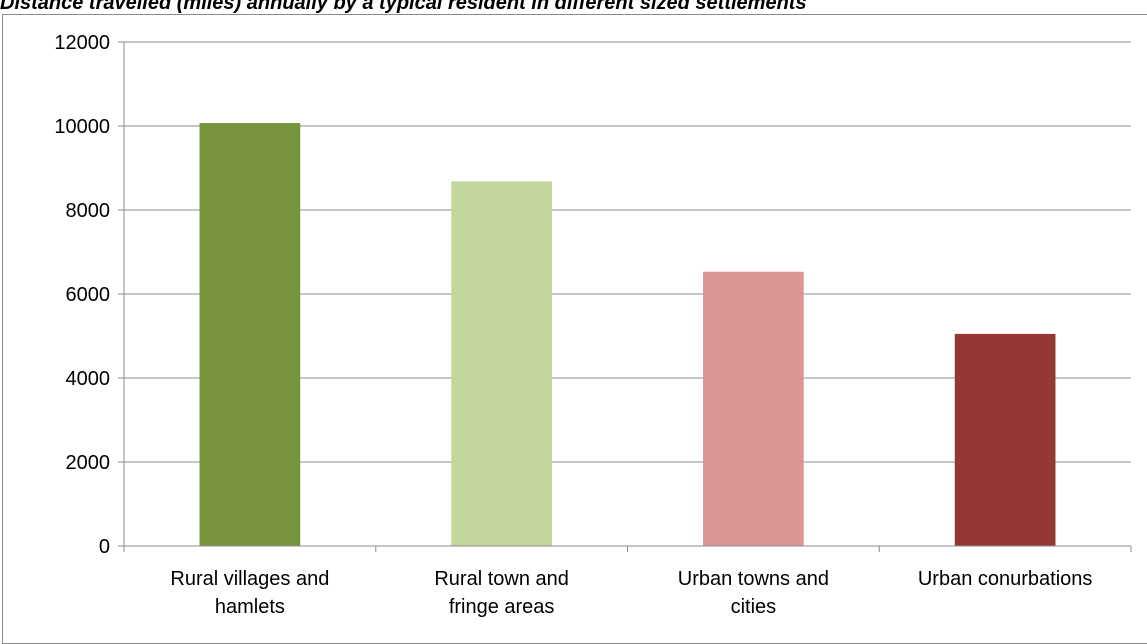 This screenshot has height=644, width=1147. Describe the element at coordinates (501, 579) in the screenshot. I see `x-category-label: Rural town and` at that location.